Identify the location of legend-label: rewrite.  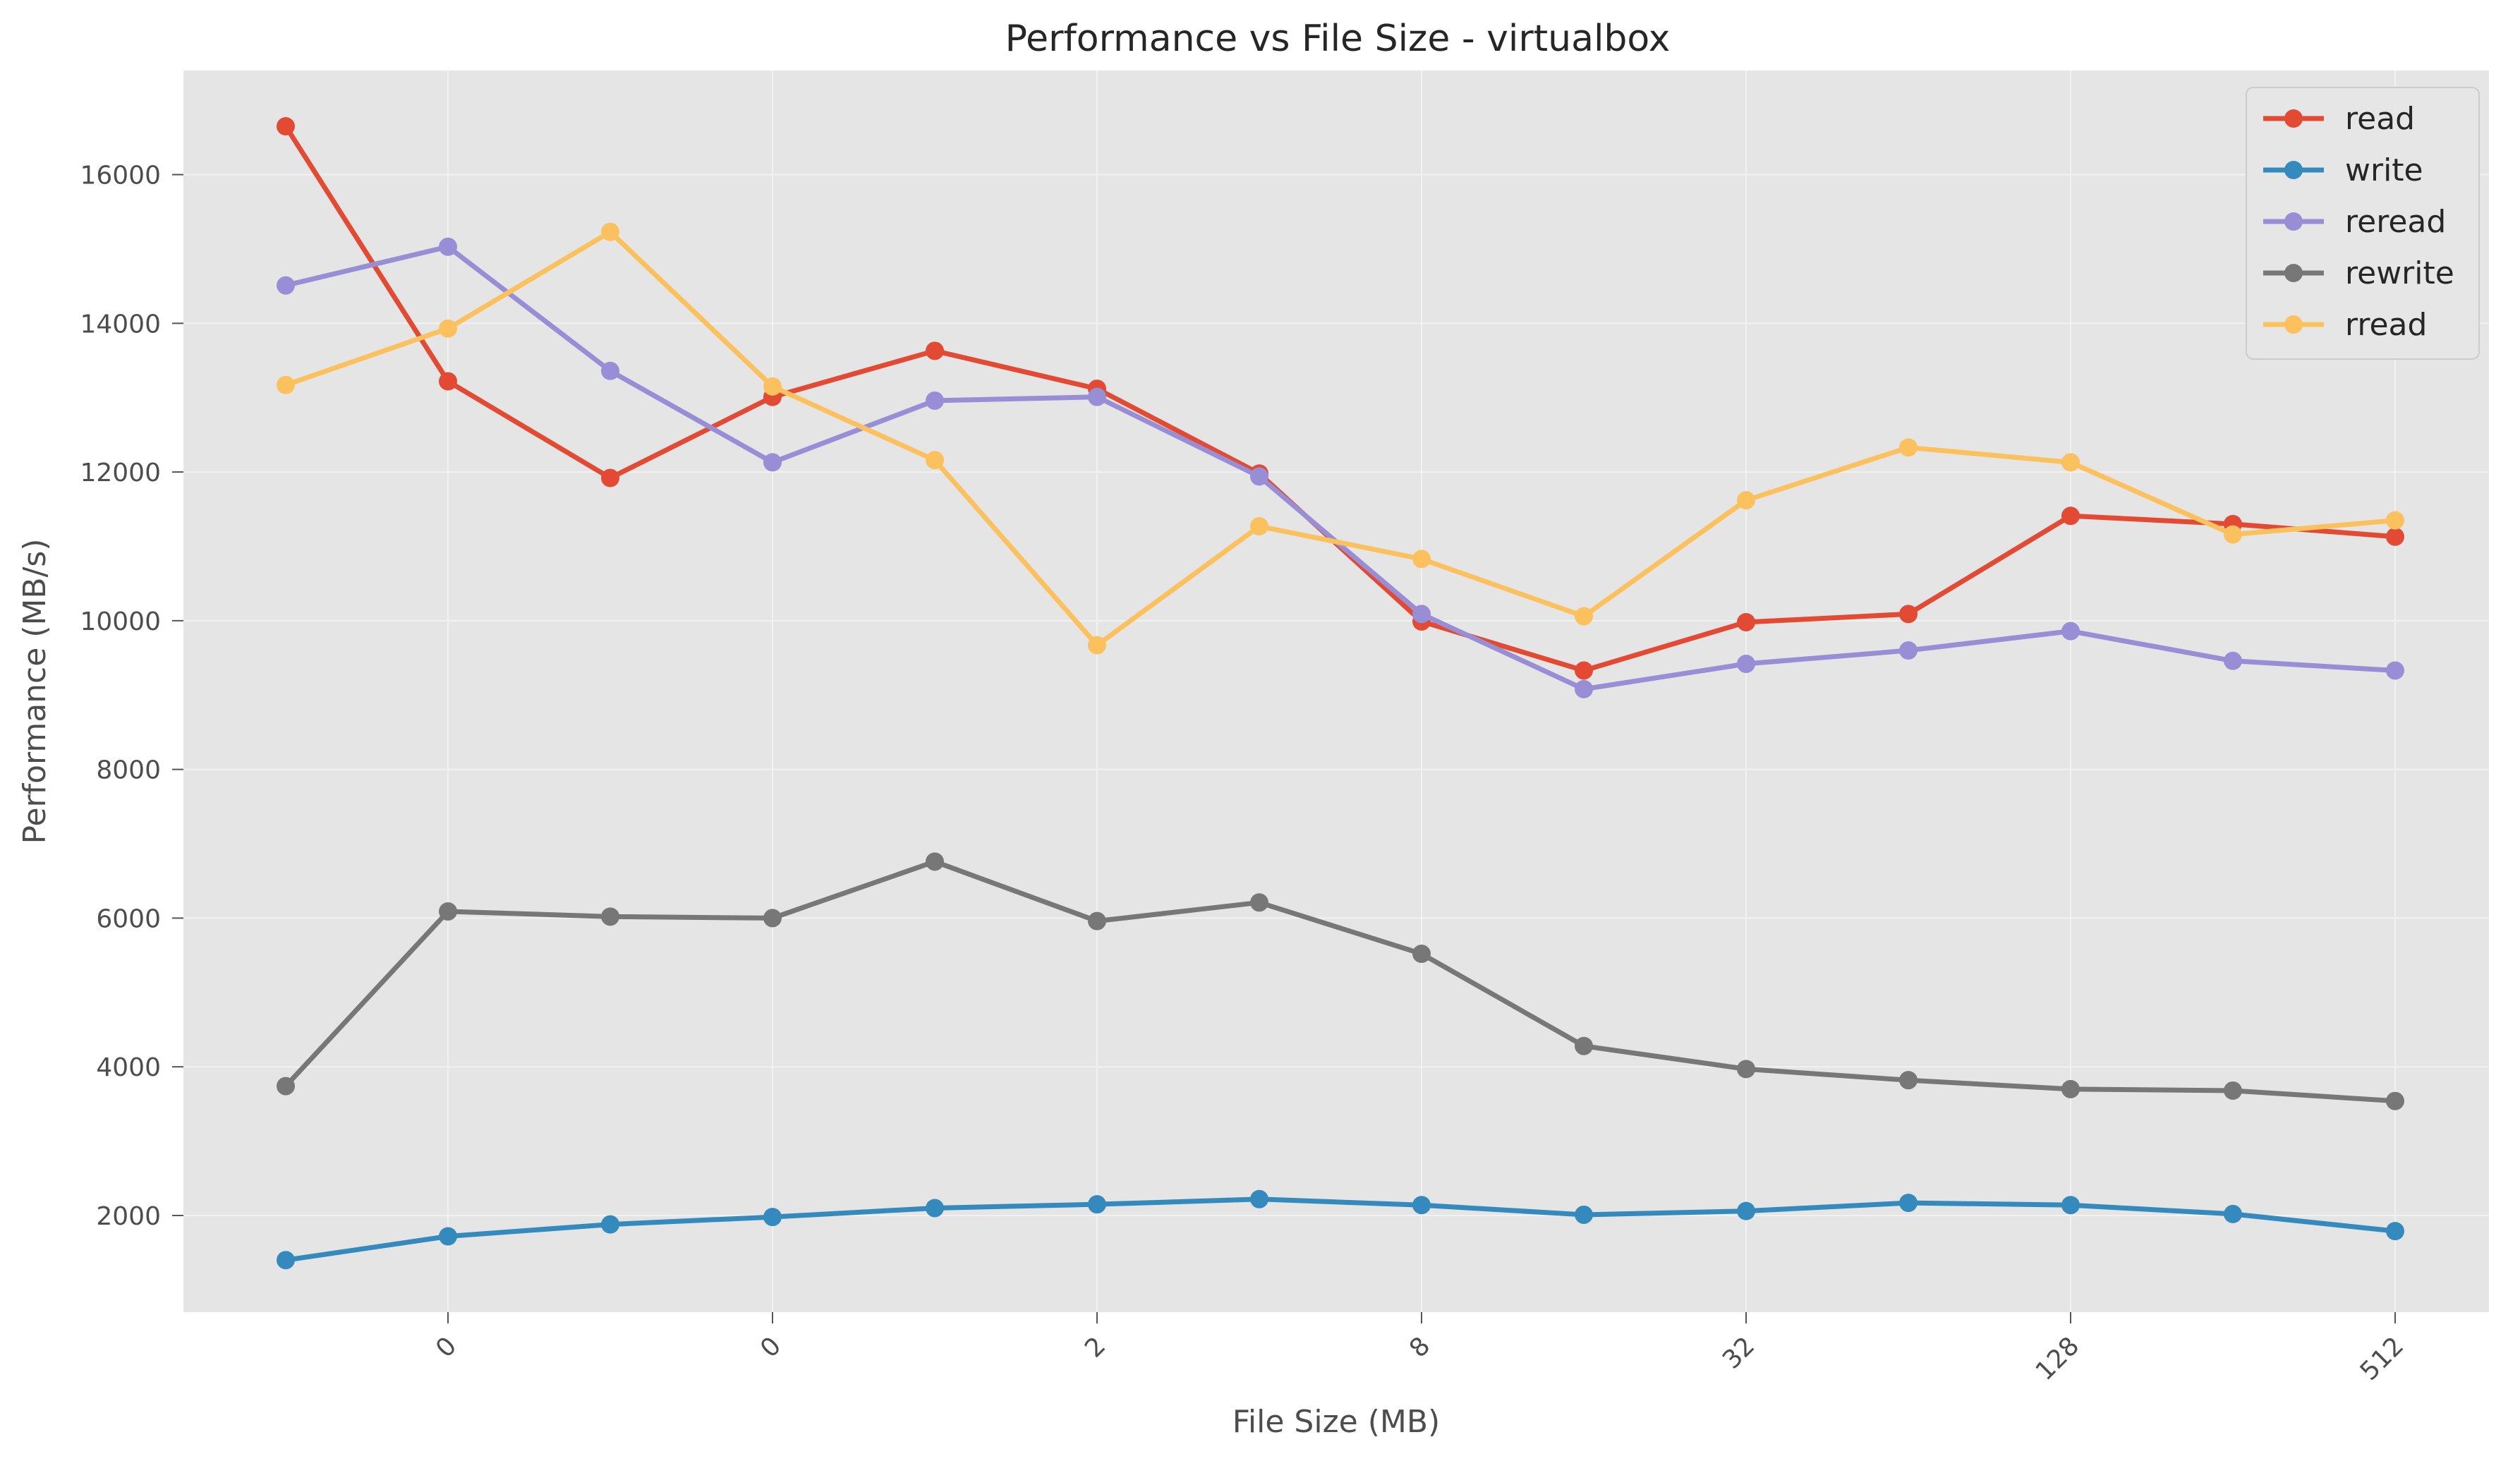
(2400, 273).